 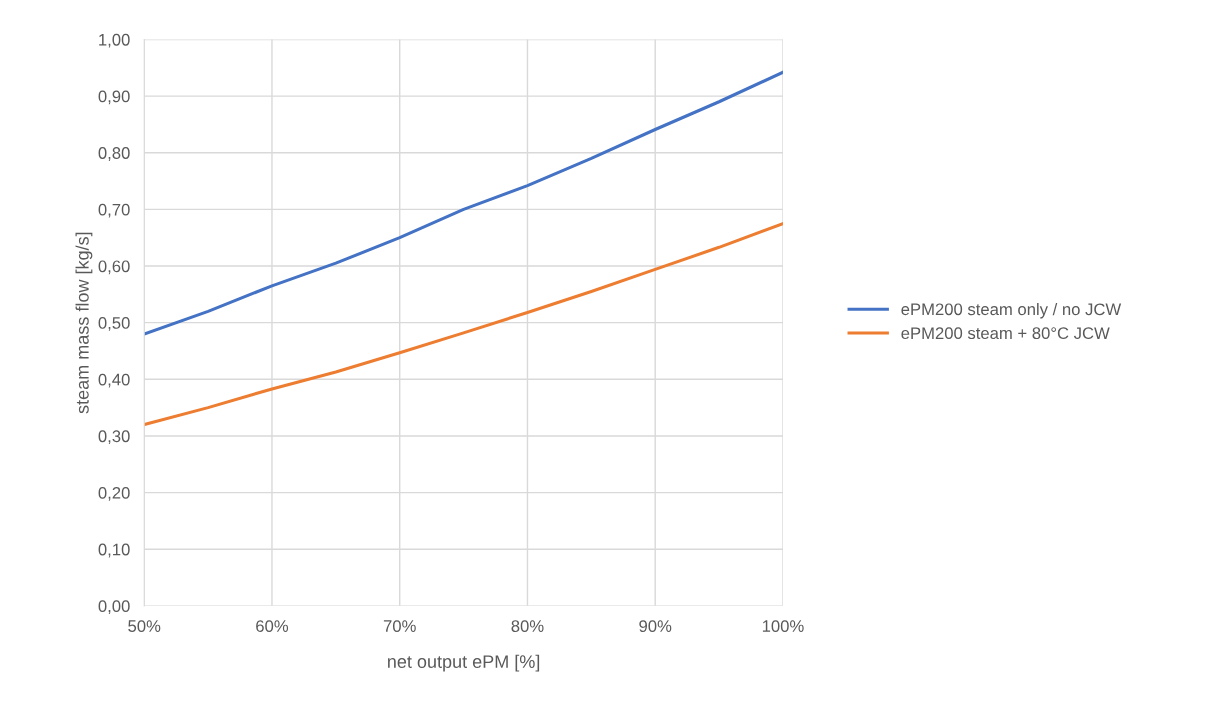 I want to click on y-tick-label: 0,10, so click(x=114, y=550).